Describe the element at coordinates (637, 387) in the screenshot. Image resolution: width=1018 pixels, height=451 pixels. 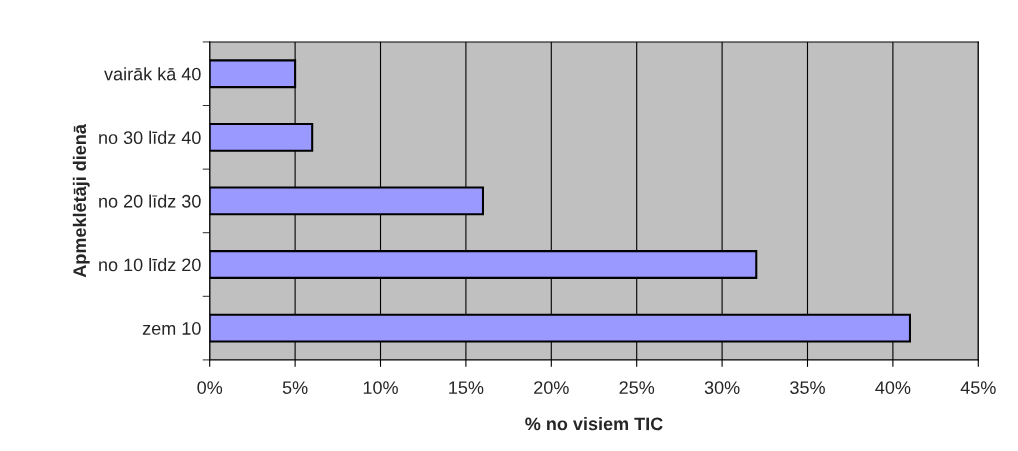
I see `x-tick-label: 25%` at that location.